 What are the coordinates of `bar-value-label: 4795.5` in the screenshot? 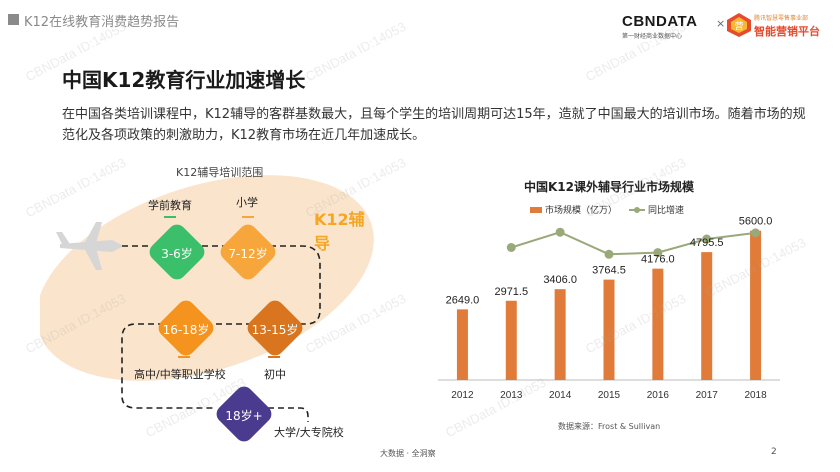 It's located at (707, 243).